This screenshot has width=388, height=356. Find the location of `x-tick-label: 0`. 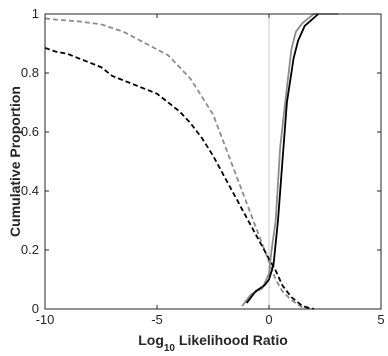

x-tick-label: 0 is located at coordinates (268, 319).